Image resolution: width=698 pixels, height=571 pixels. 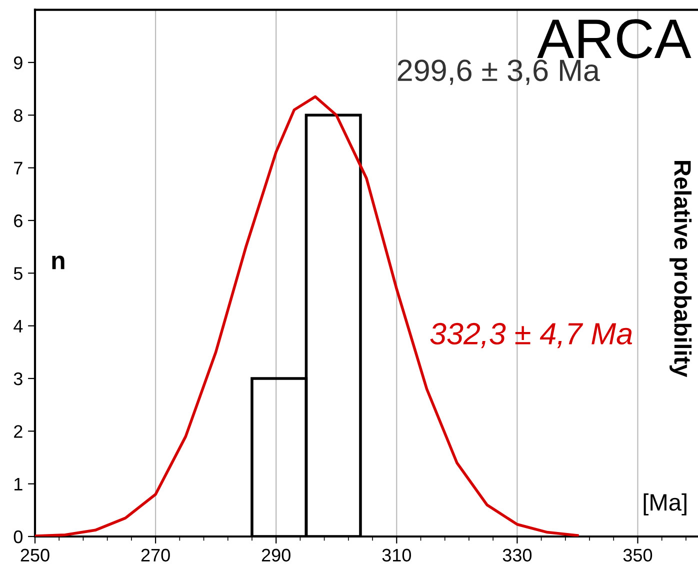 I want to click on y-tick-label: 2, so click(x=18, y=431).